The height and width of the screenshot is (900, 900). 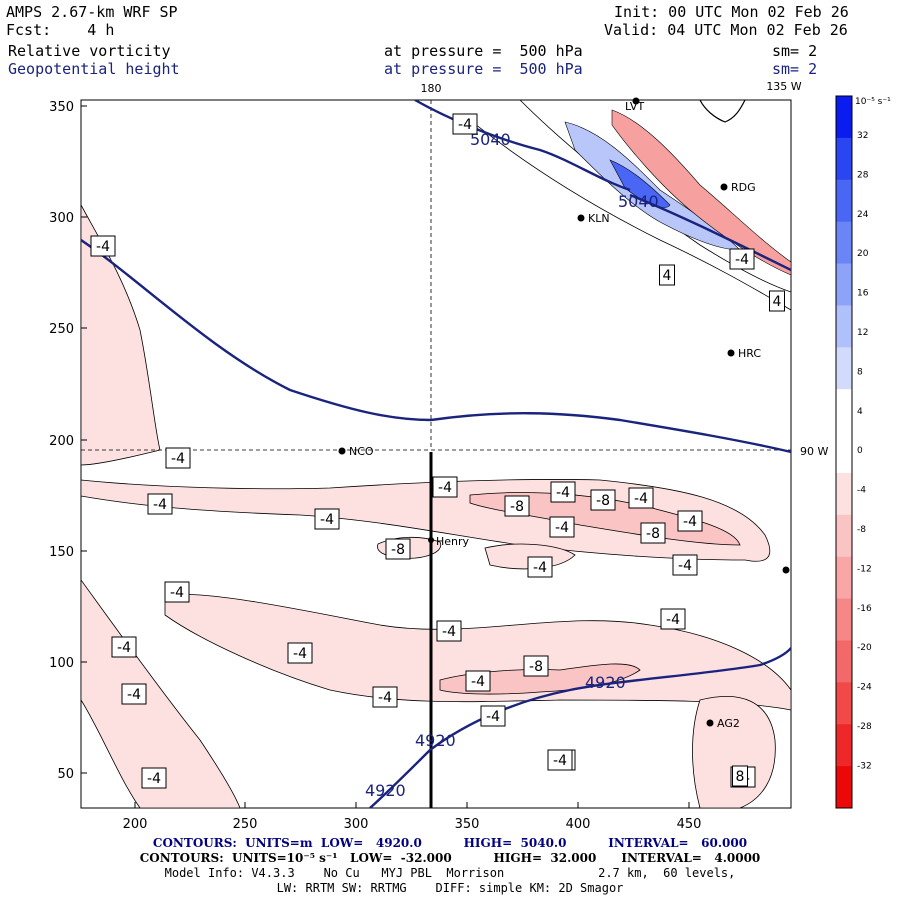 I want to click on longitude-label-135w: 135 W, so click(x=783, y=86).